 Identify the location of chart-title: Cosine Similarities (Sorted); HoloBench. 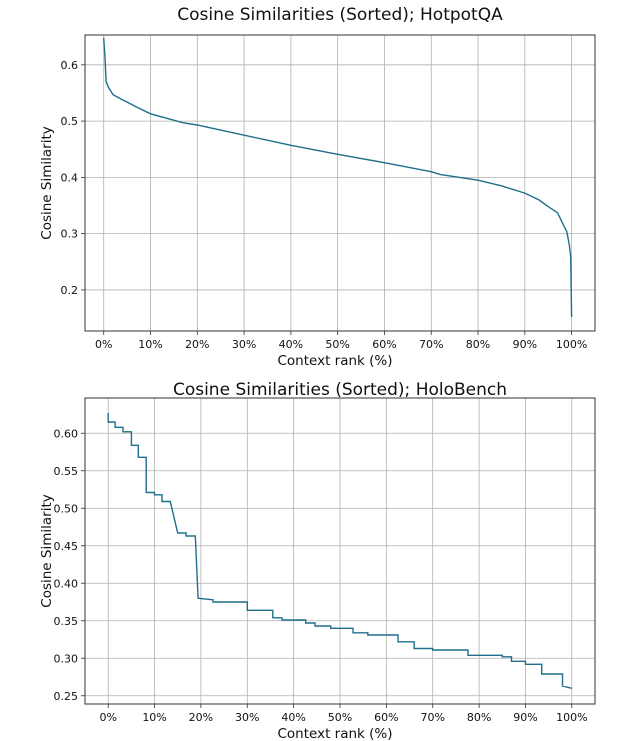
(340, 390).